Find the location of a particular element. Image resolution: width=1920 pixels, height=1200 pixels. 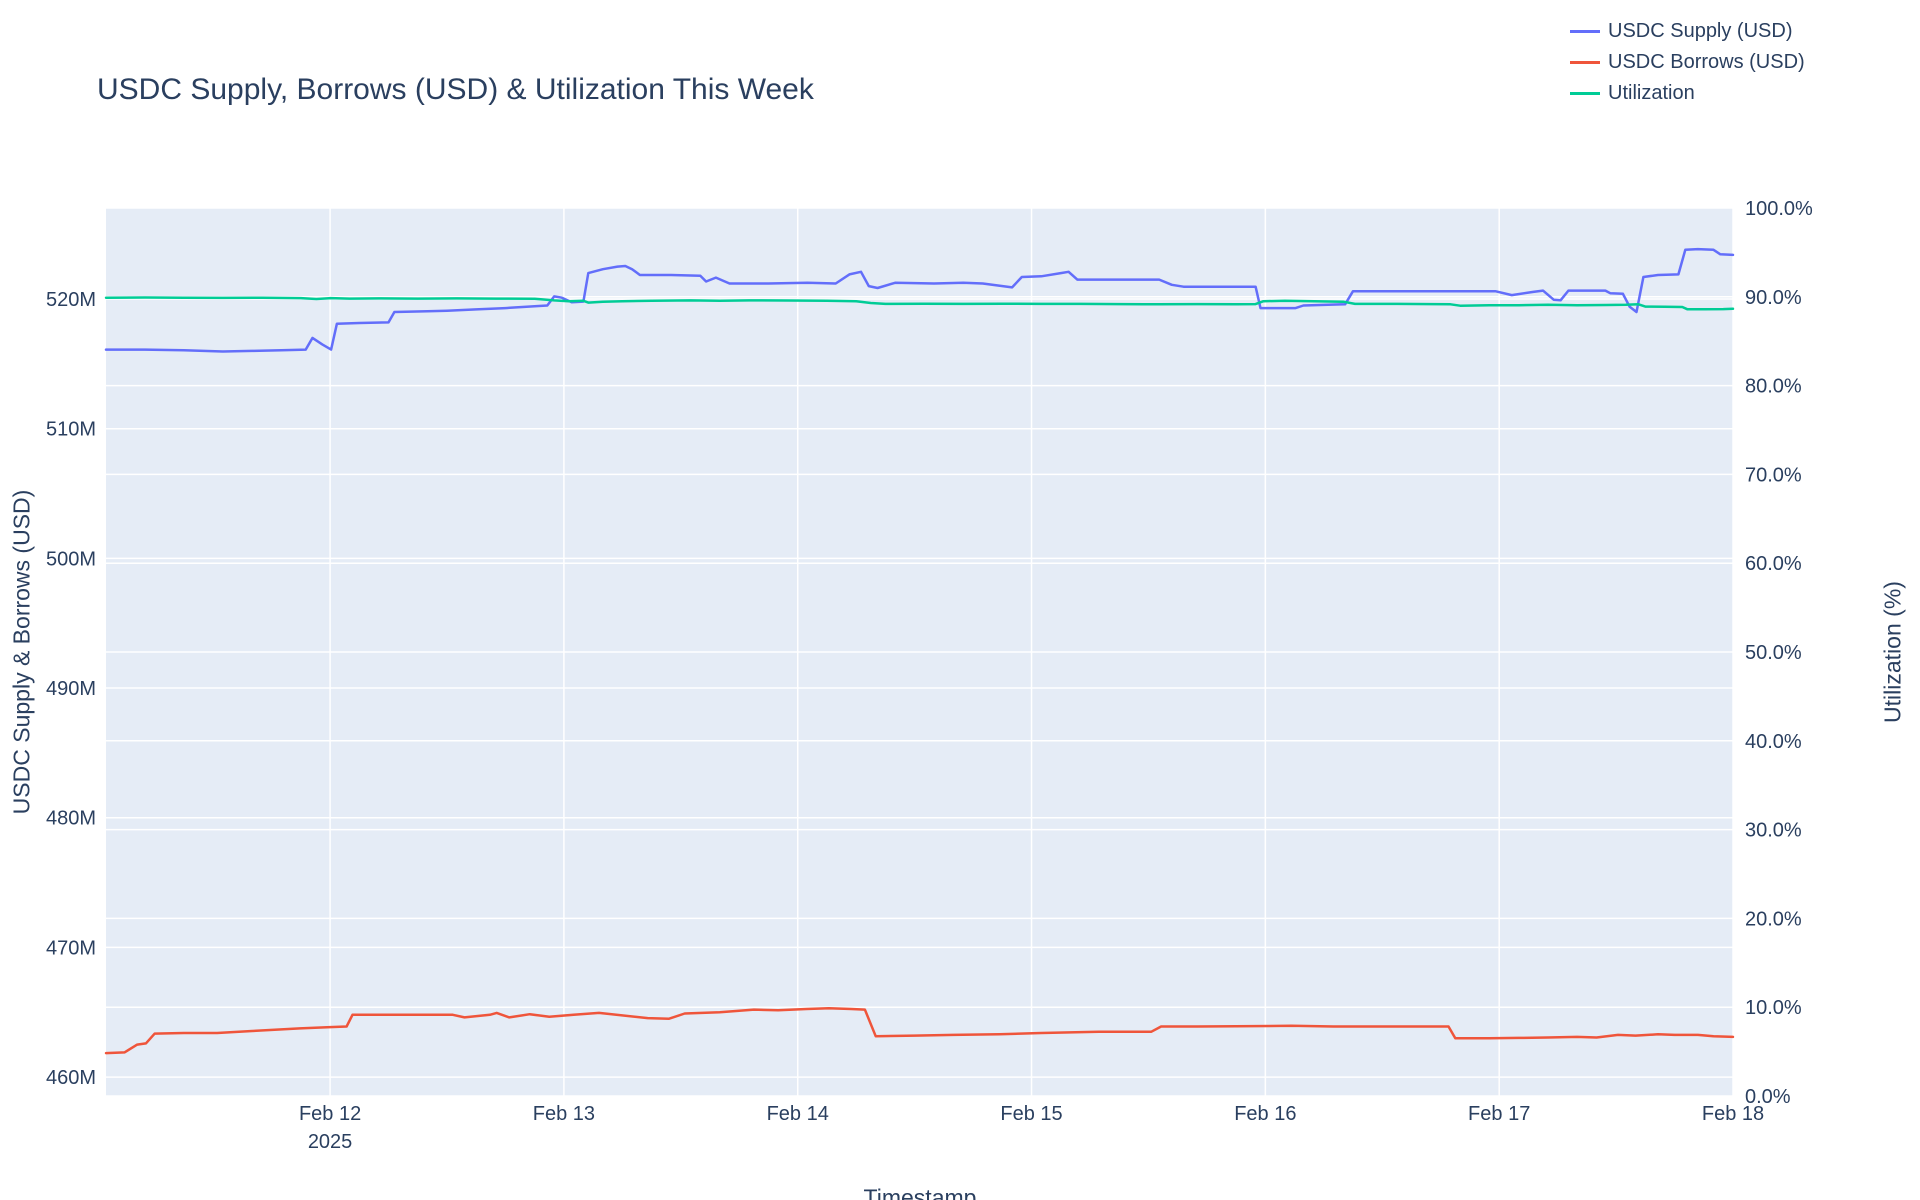

legend-item-utilization: Utilization is located at coordinates (1687, 93).